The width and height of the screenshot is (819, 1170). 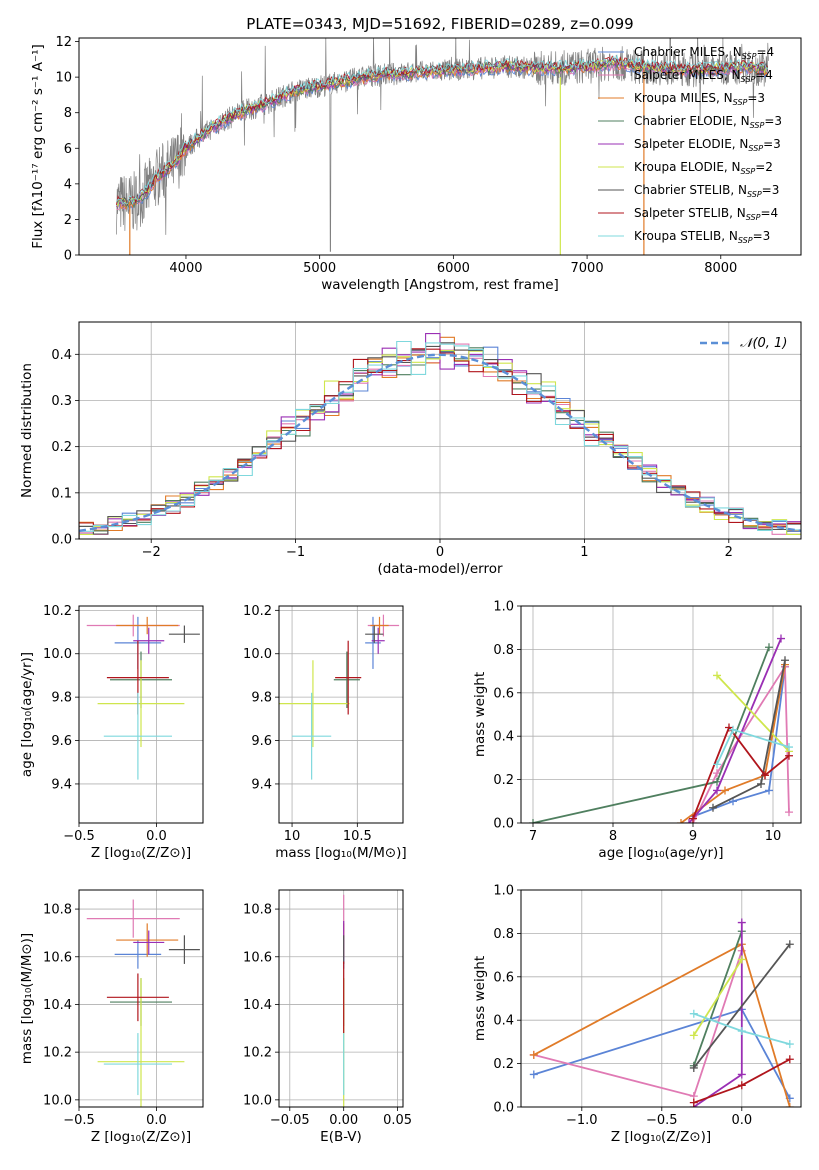 What do you see at coordinates (292, 836) in the screenshot?
I see `x-tick-label: 10` at bounding box center [292, 836].